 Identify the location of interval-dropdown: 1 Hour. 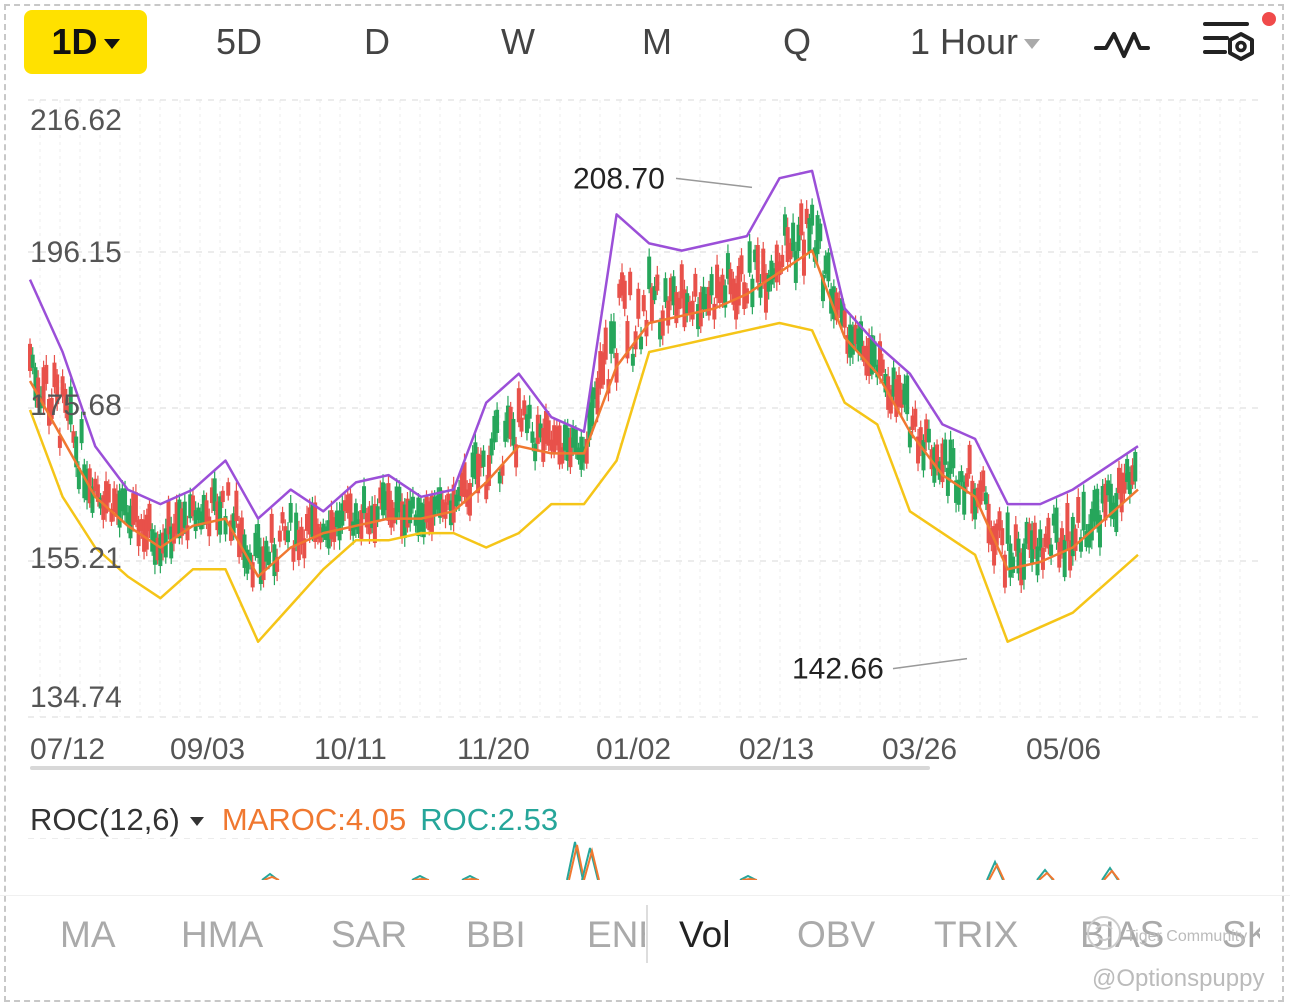
(975, 42).